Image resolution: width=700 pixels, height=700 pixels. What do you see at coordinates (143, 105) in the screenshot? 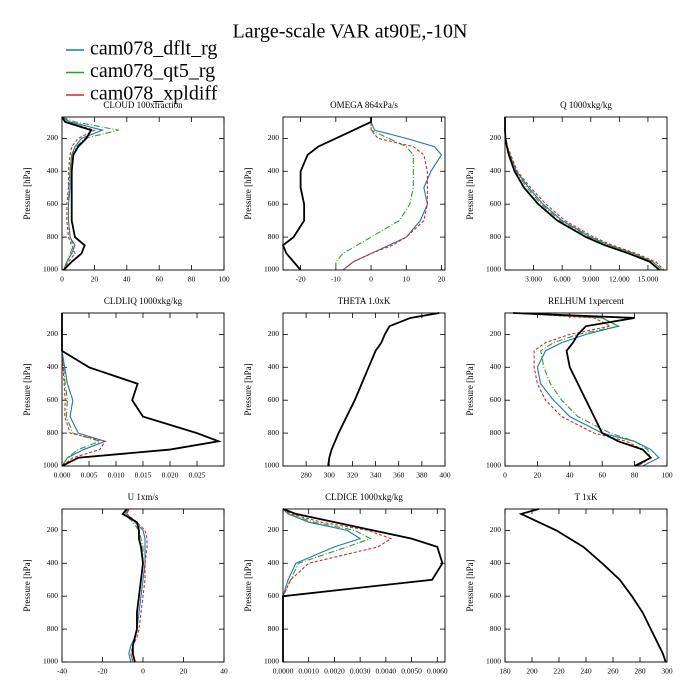
I see `panel-title: CLOUD 100xfraction` at bounding box center [143, 105].